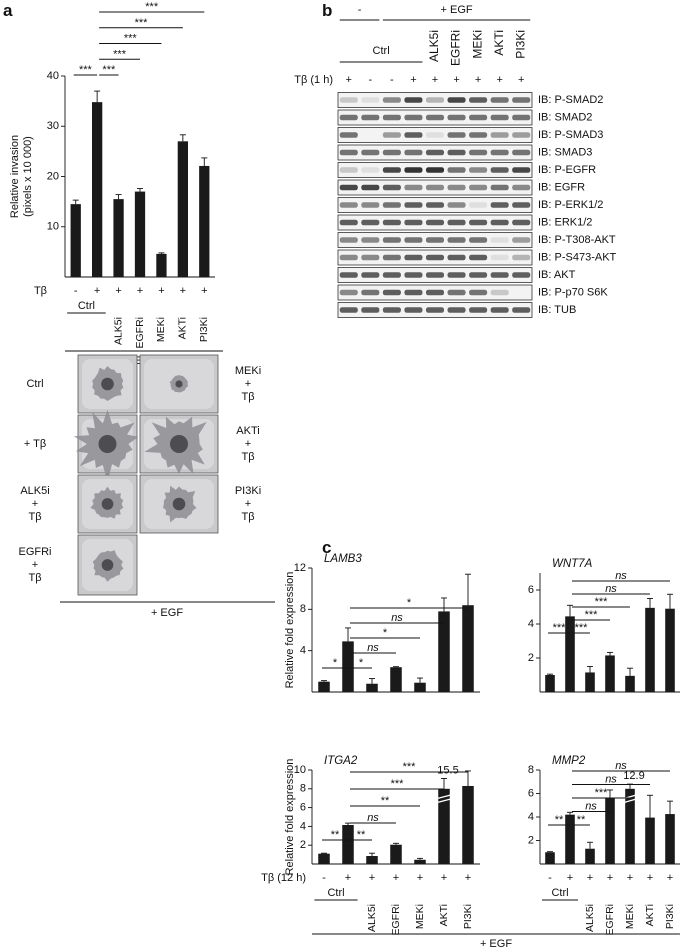  What do you see at coordinates (499, 43) in the screenshot?
I see `lane-label: AKTi` at bounding box center [499, 43].